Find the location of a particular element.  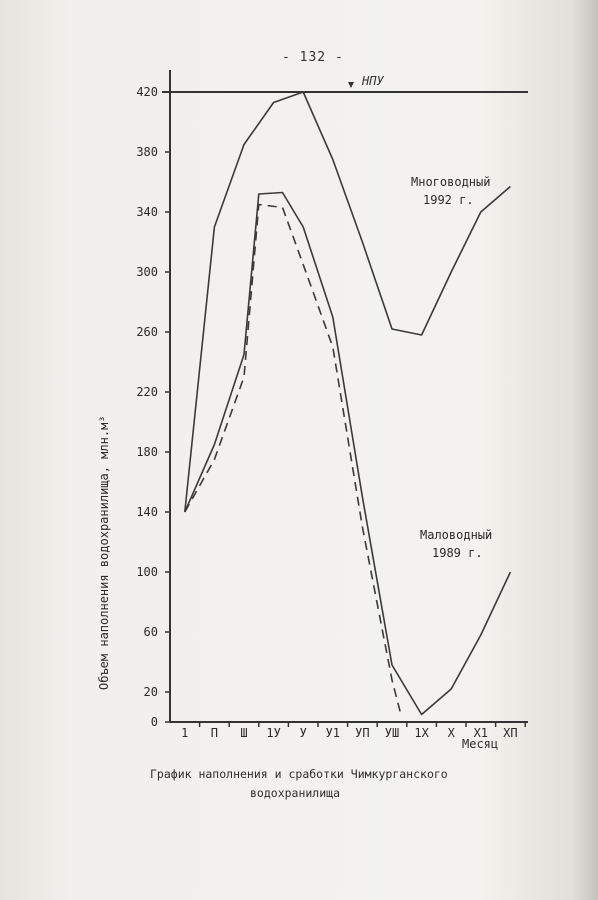

series-label-dry-line1: Маловодный is located at coordinates (456, 535).